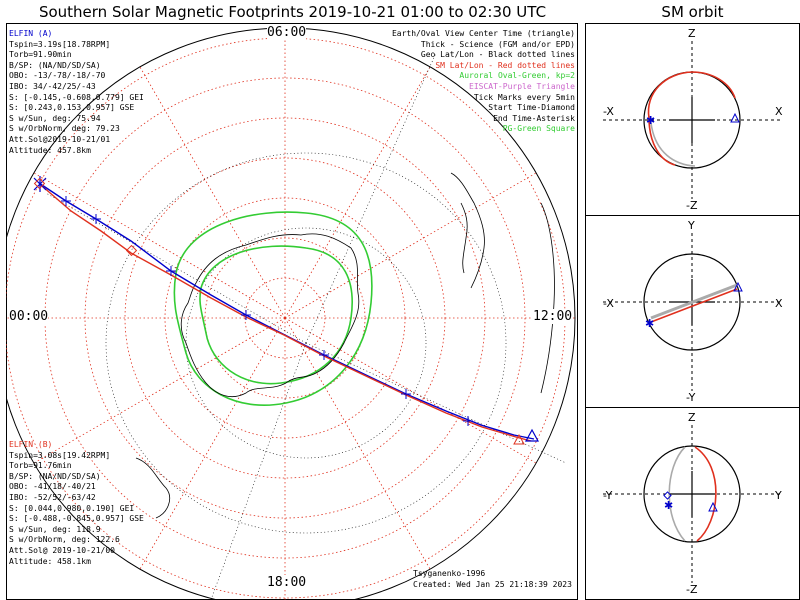  What do you see at coordinates (692, 589) in the screenshot?
I see `sm-yz-bottom-label: -Z` at bounding box center [692, 589].